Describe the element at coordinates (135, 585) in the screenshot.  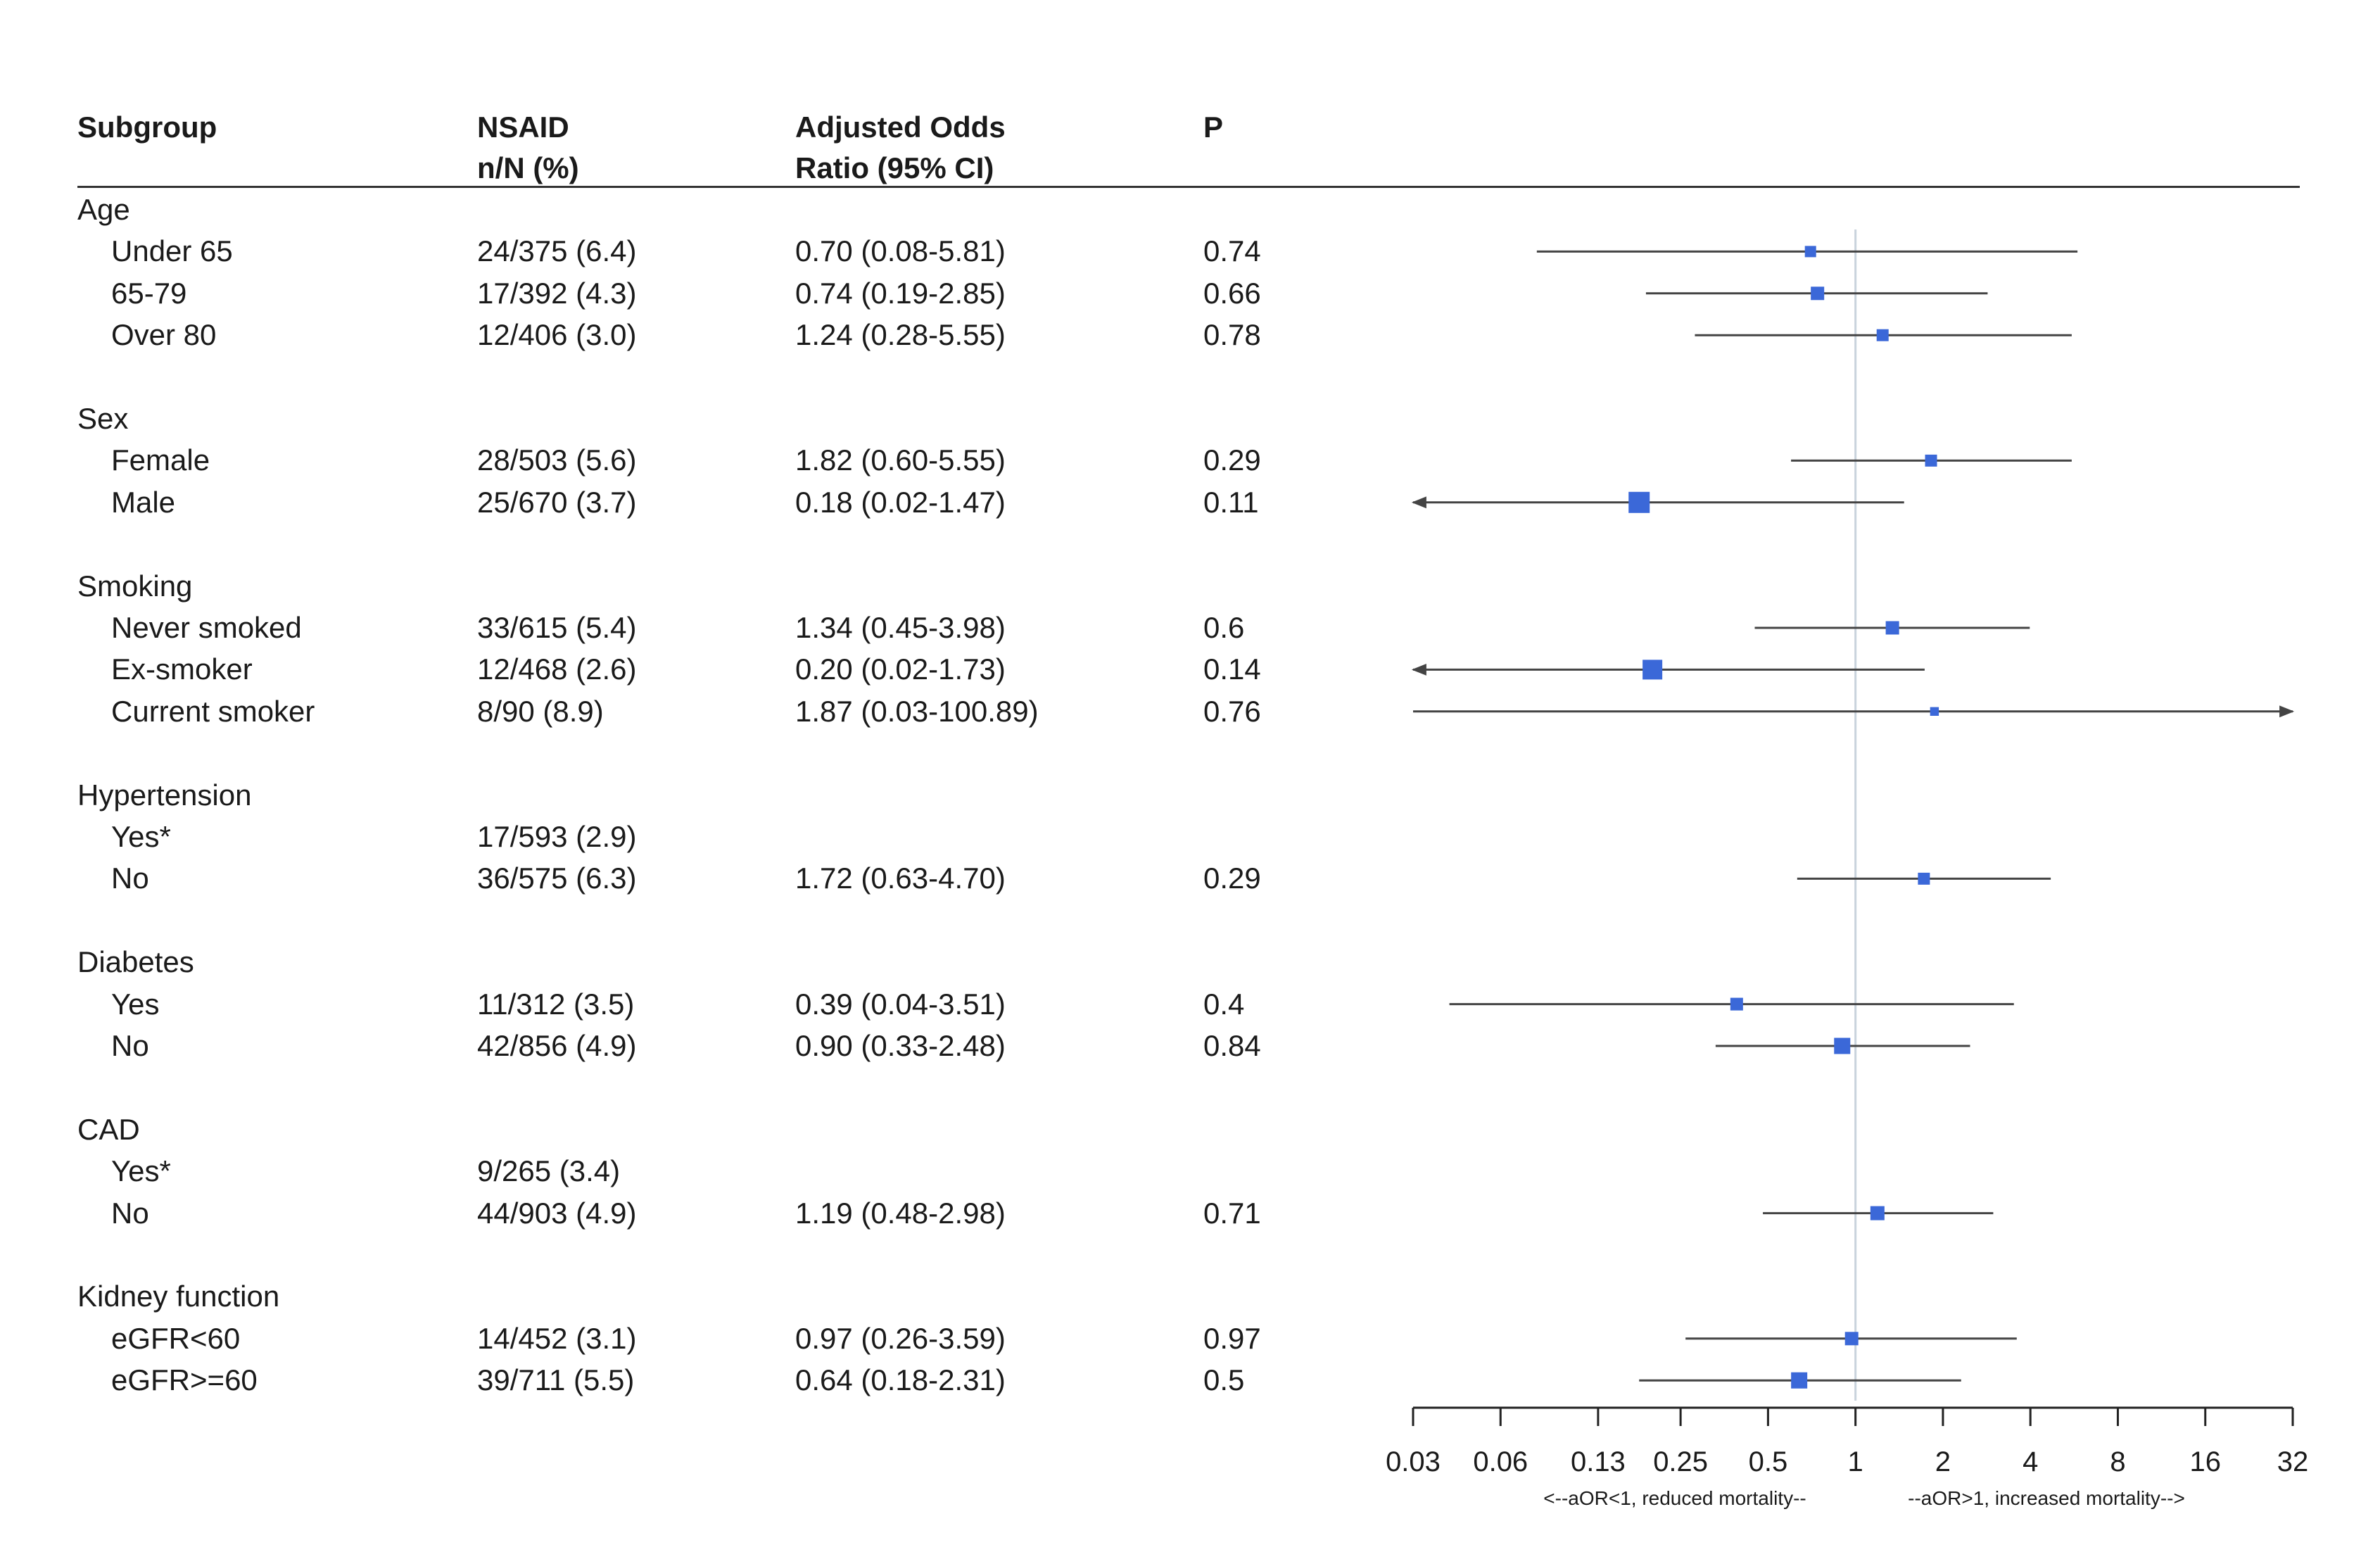
I see `group-label: Smoking` at that location.